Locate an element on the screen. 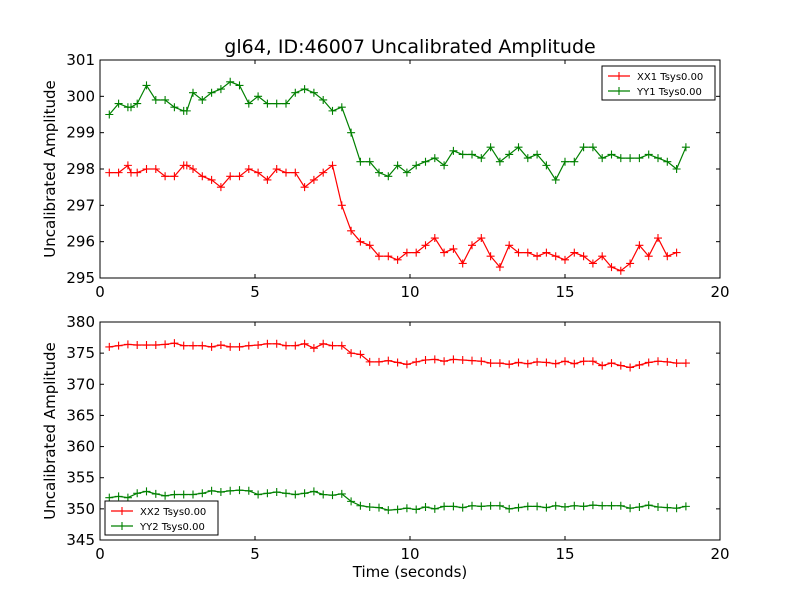 The width and height of the screenshot is (800, 600). bottom-x-tick-label: 15 is located at coordinates (564, 554).